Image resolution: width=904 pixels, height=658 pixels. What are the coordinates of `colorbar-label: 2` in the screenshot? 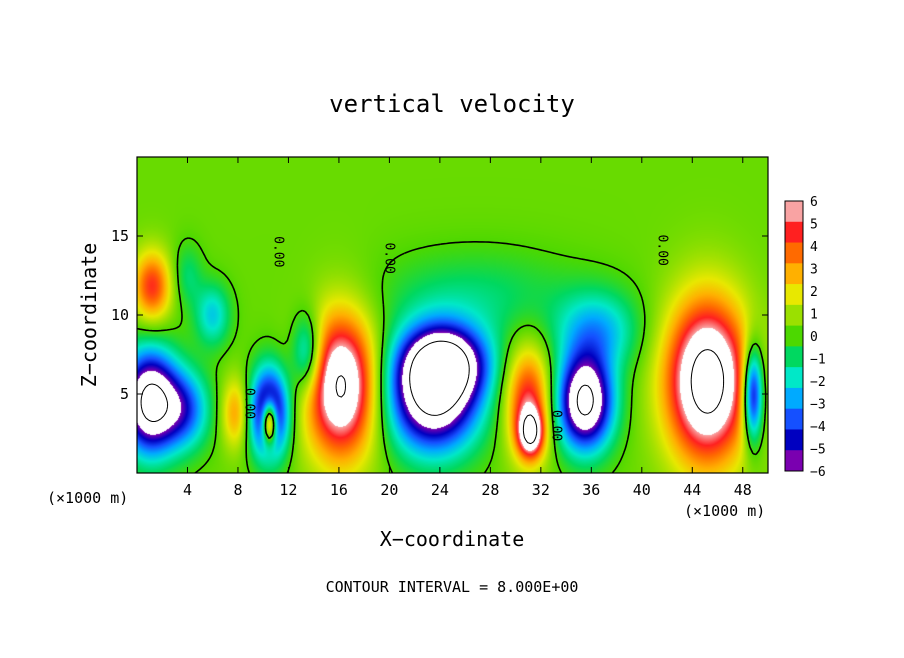 It's located at (814, 292).